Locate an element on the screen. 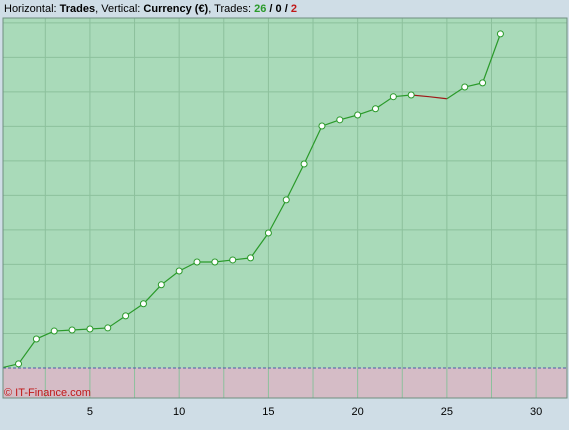 This screenshot has height=430, width=569. header-text: , Trades: is located at coordinates (229, 9).